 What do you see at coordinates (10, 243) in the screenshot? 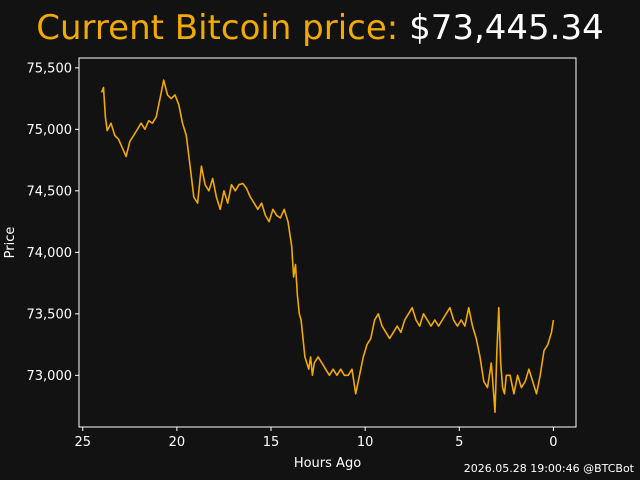
I see `y-axis-label: Price` at bounding box center [10, 243].